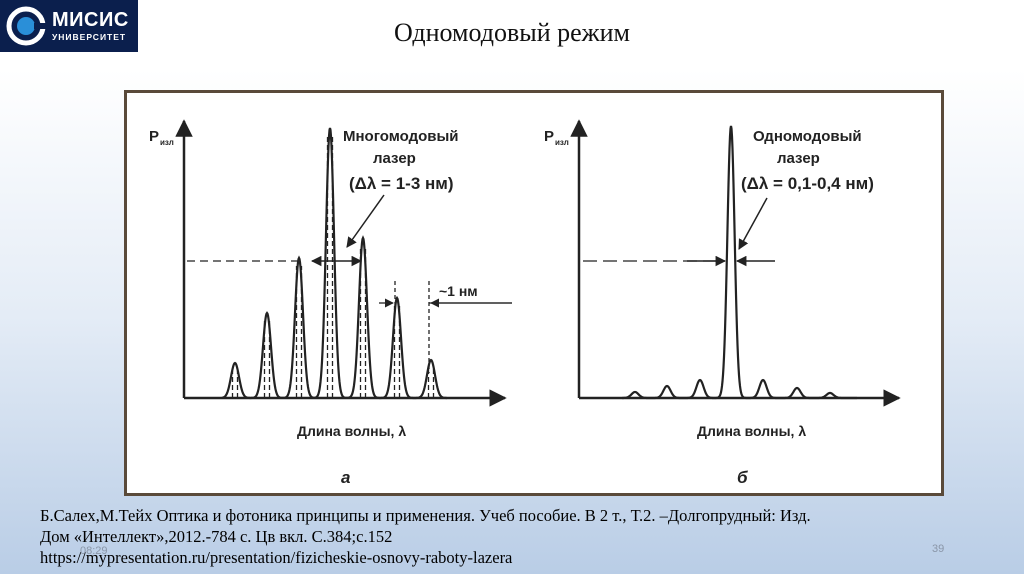  Describe the element at coordinates (742, 477) in the screenshot. I see `panel-b-panel-label: б` at that location.